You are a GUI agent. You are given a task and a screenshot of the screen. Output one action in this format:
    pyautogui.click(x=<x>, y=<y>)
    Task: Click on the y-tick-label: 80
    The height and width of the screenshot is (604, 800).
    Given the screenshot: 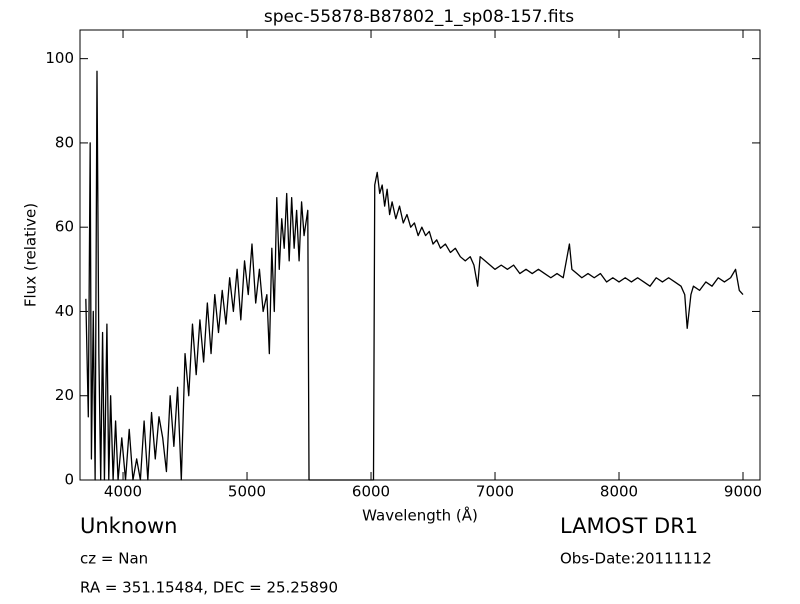 What is the action you would take?
    pyautogui.click(x=64, y=142)
    